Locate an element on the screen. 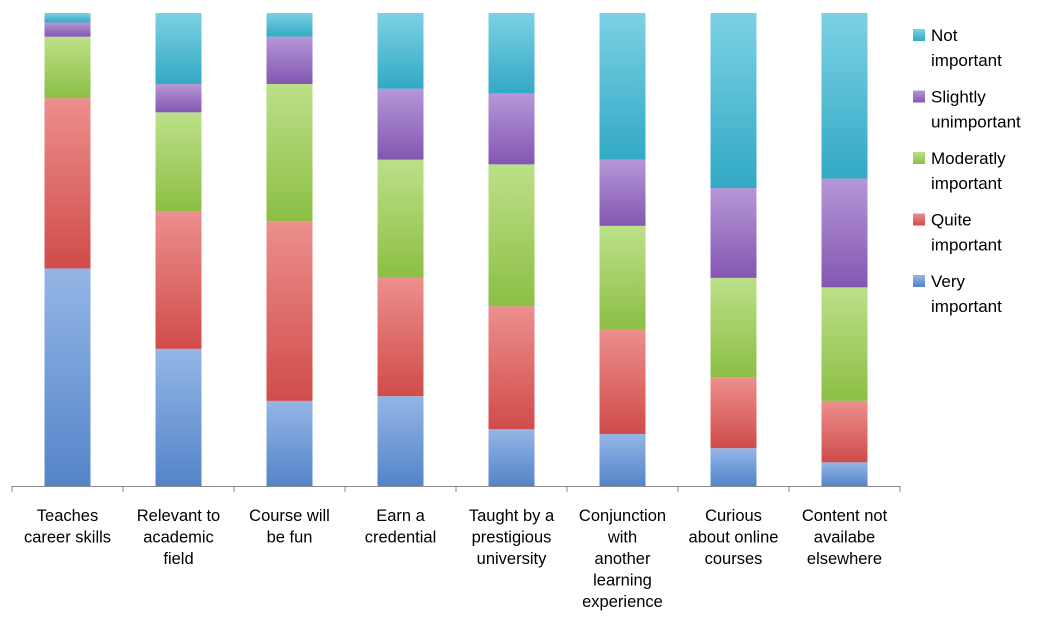 The image size is (1053, 633). legend-label: Moderatly important is located at coordinates (968, 171).